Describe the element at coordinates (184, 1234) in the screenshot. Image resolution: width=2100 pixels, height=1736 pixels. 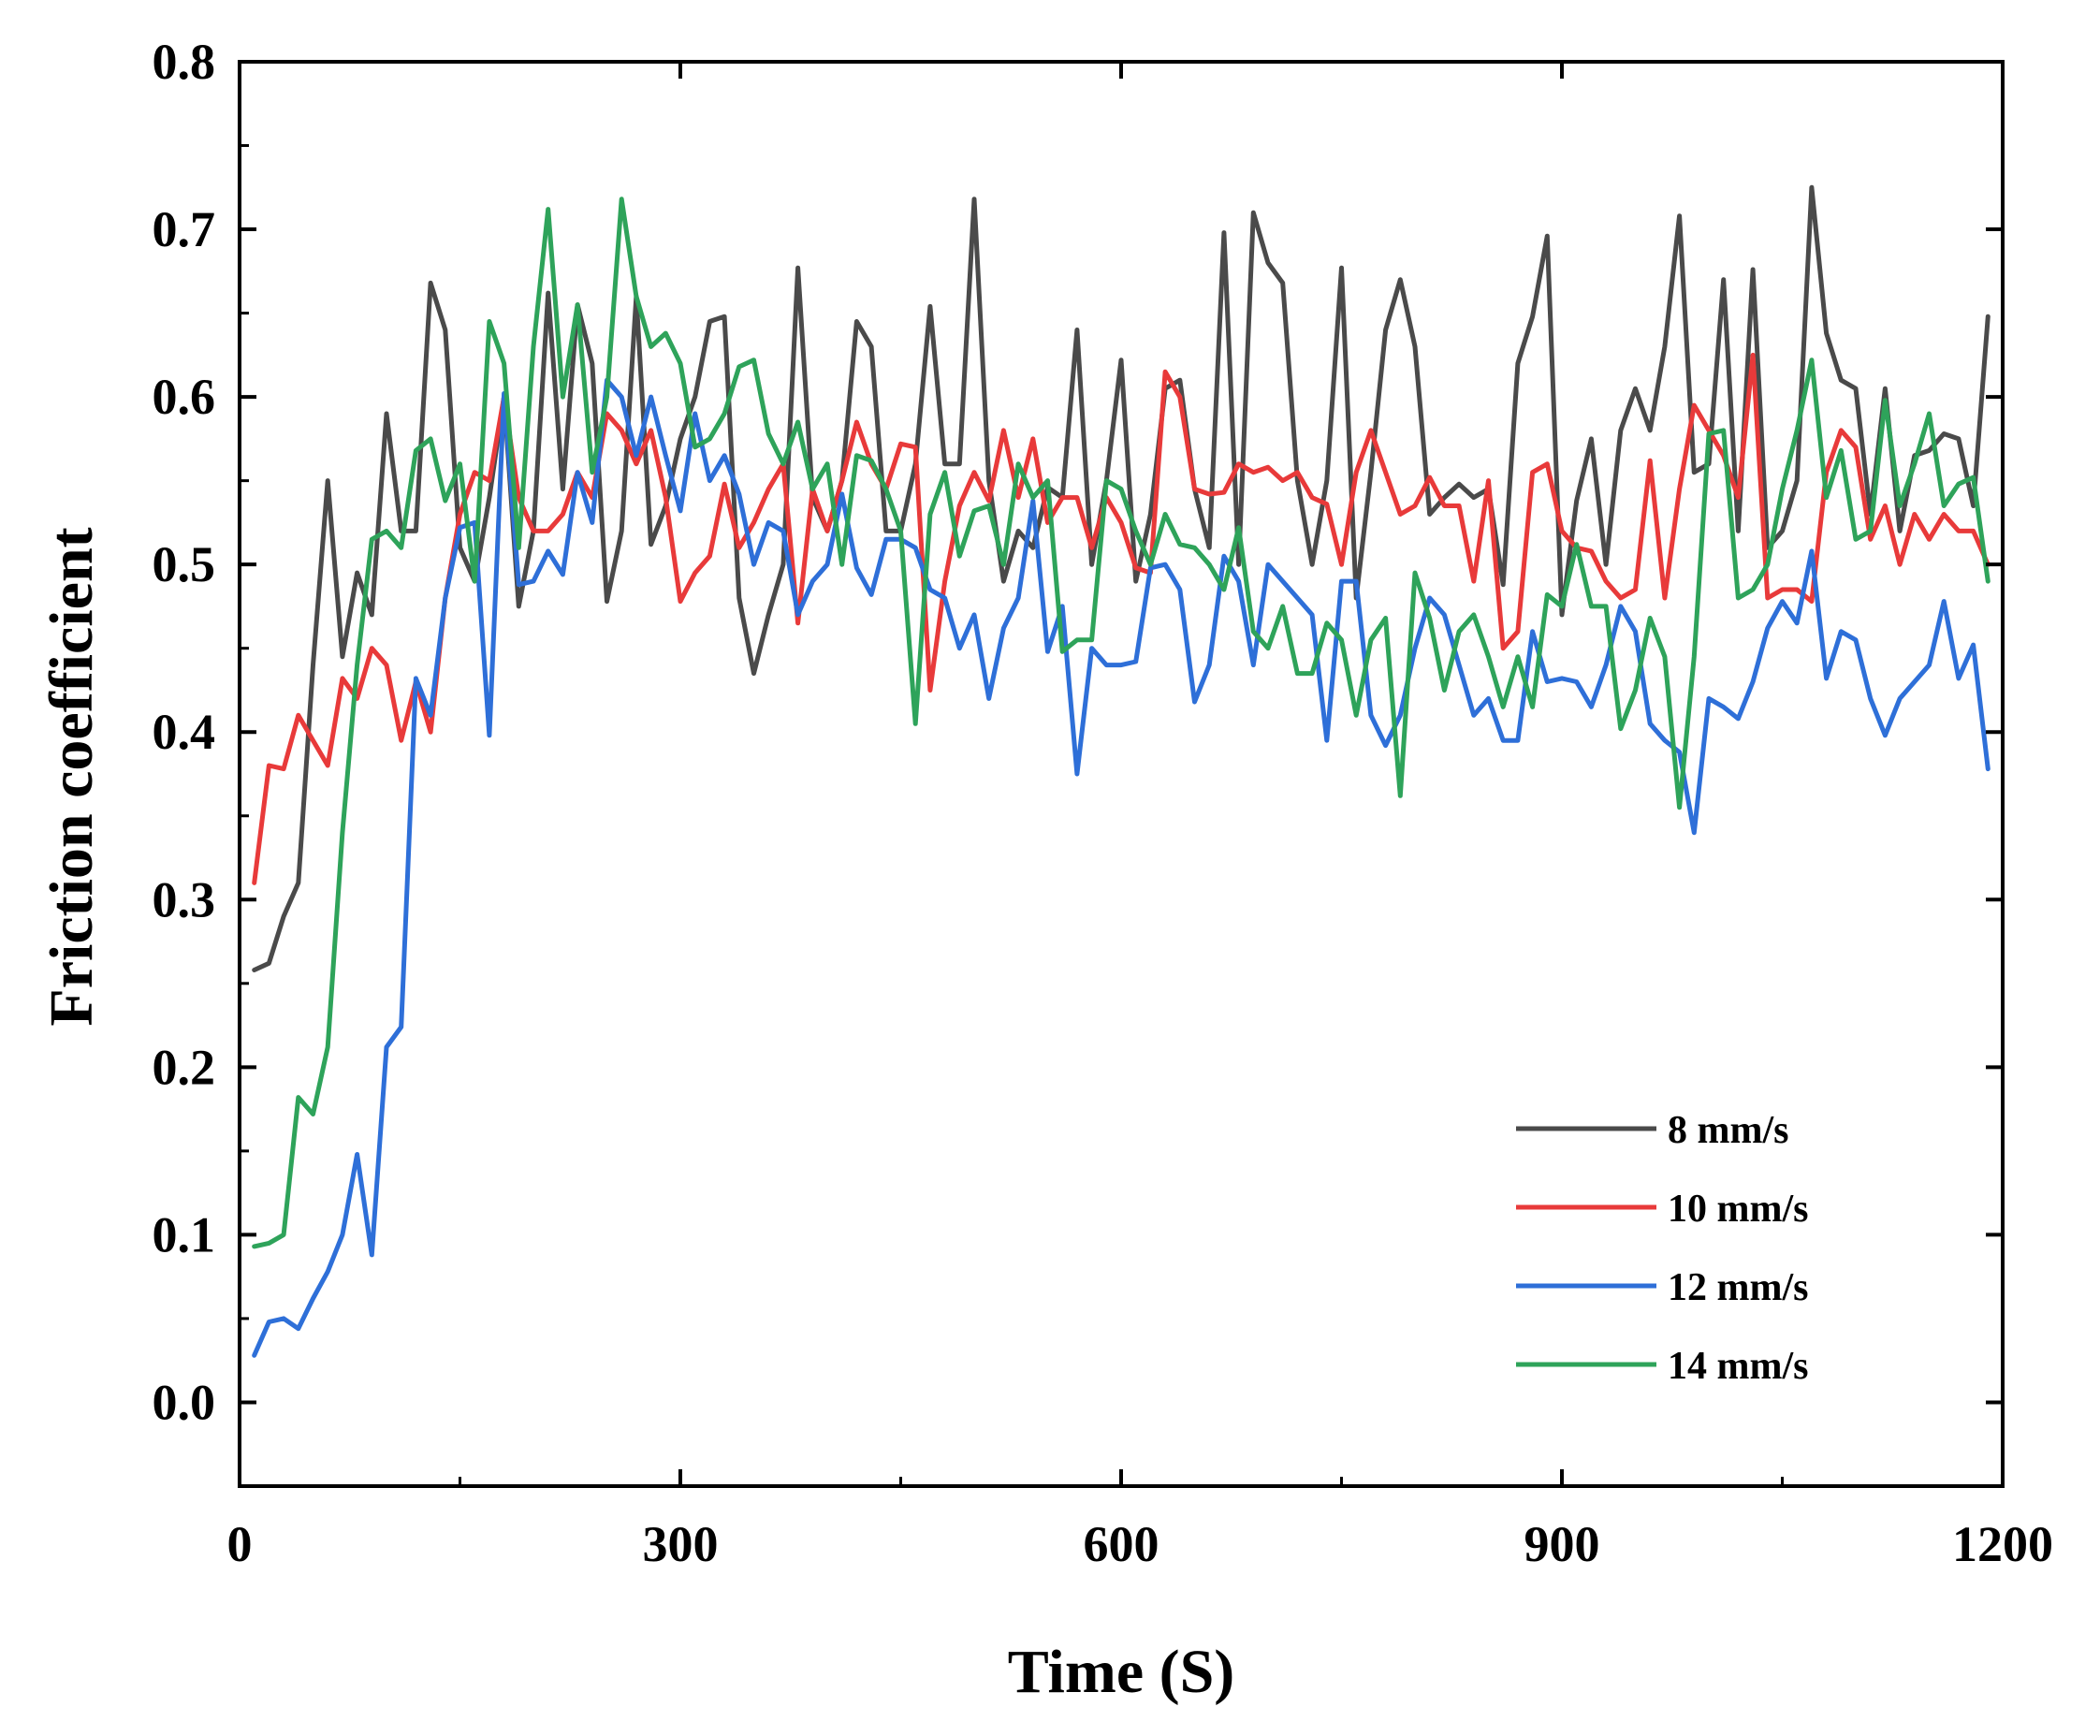
I see `y-tick-label: 0.1` at that location.